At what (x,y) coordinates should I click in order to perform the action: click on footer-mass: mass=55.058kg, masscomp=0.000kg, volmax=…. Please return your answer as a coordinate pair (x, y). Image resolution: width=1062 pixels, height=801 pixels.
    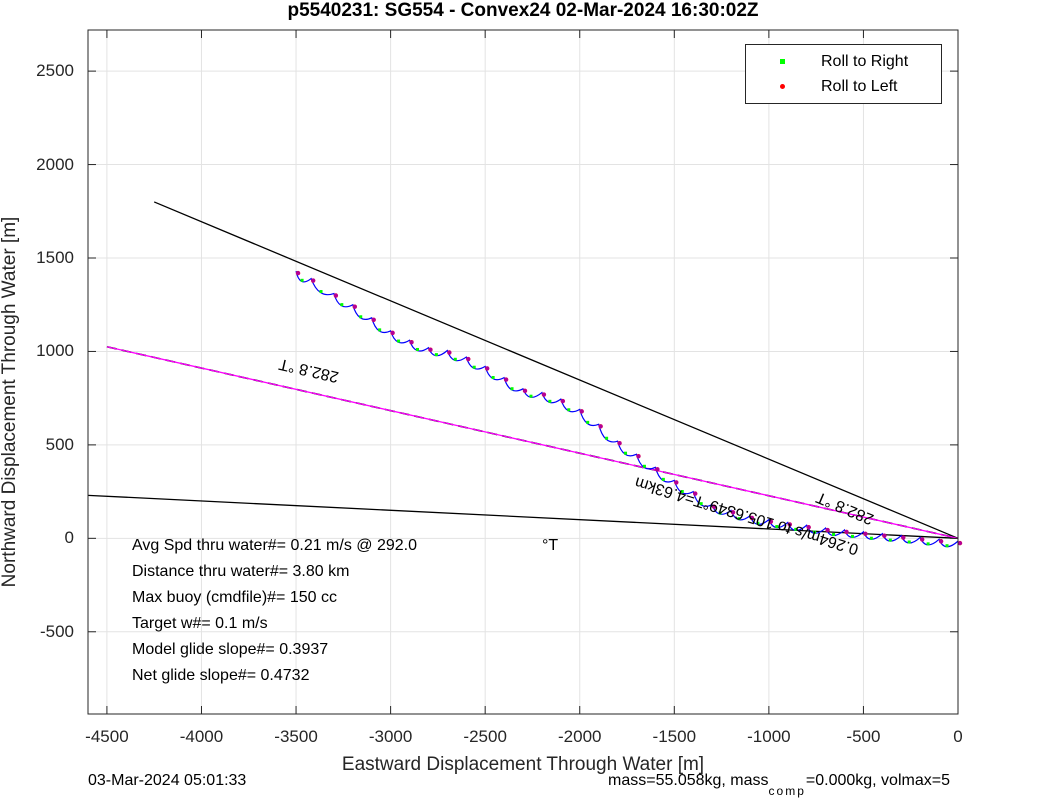
    Looking at the image, I should click on (779, 785).